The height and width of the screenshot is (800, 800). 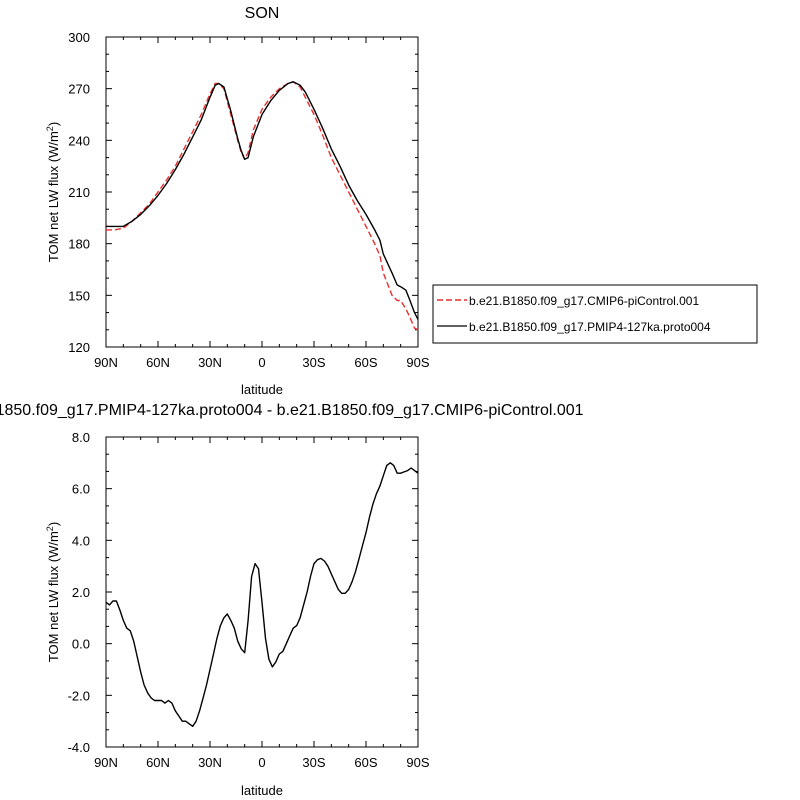 I want to click on legend-box, so click(x=595, y=314).